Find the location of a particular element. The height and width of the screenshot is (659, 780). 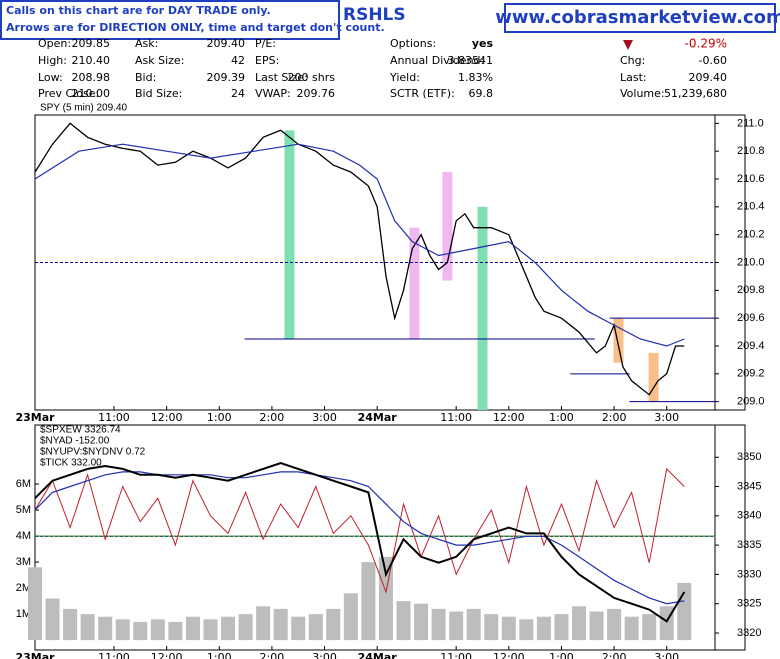

y-tick-label: 210.8 is located at coordinates (751, 151).